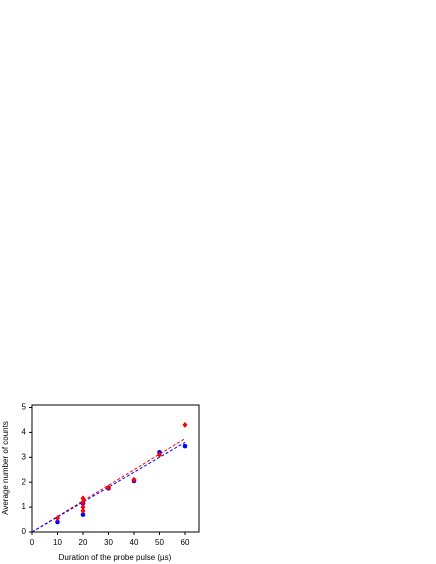 Image resolution: width=436 pixels, height=564 pixels. Describe the element at coordinates (185, 542) in the screenshot. I see `x-tick-label: 60` at that location.